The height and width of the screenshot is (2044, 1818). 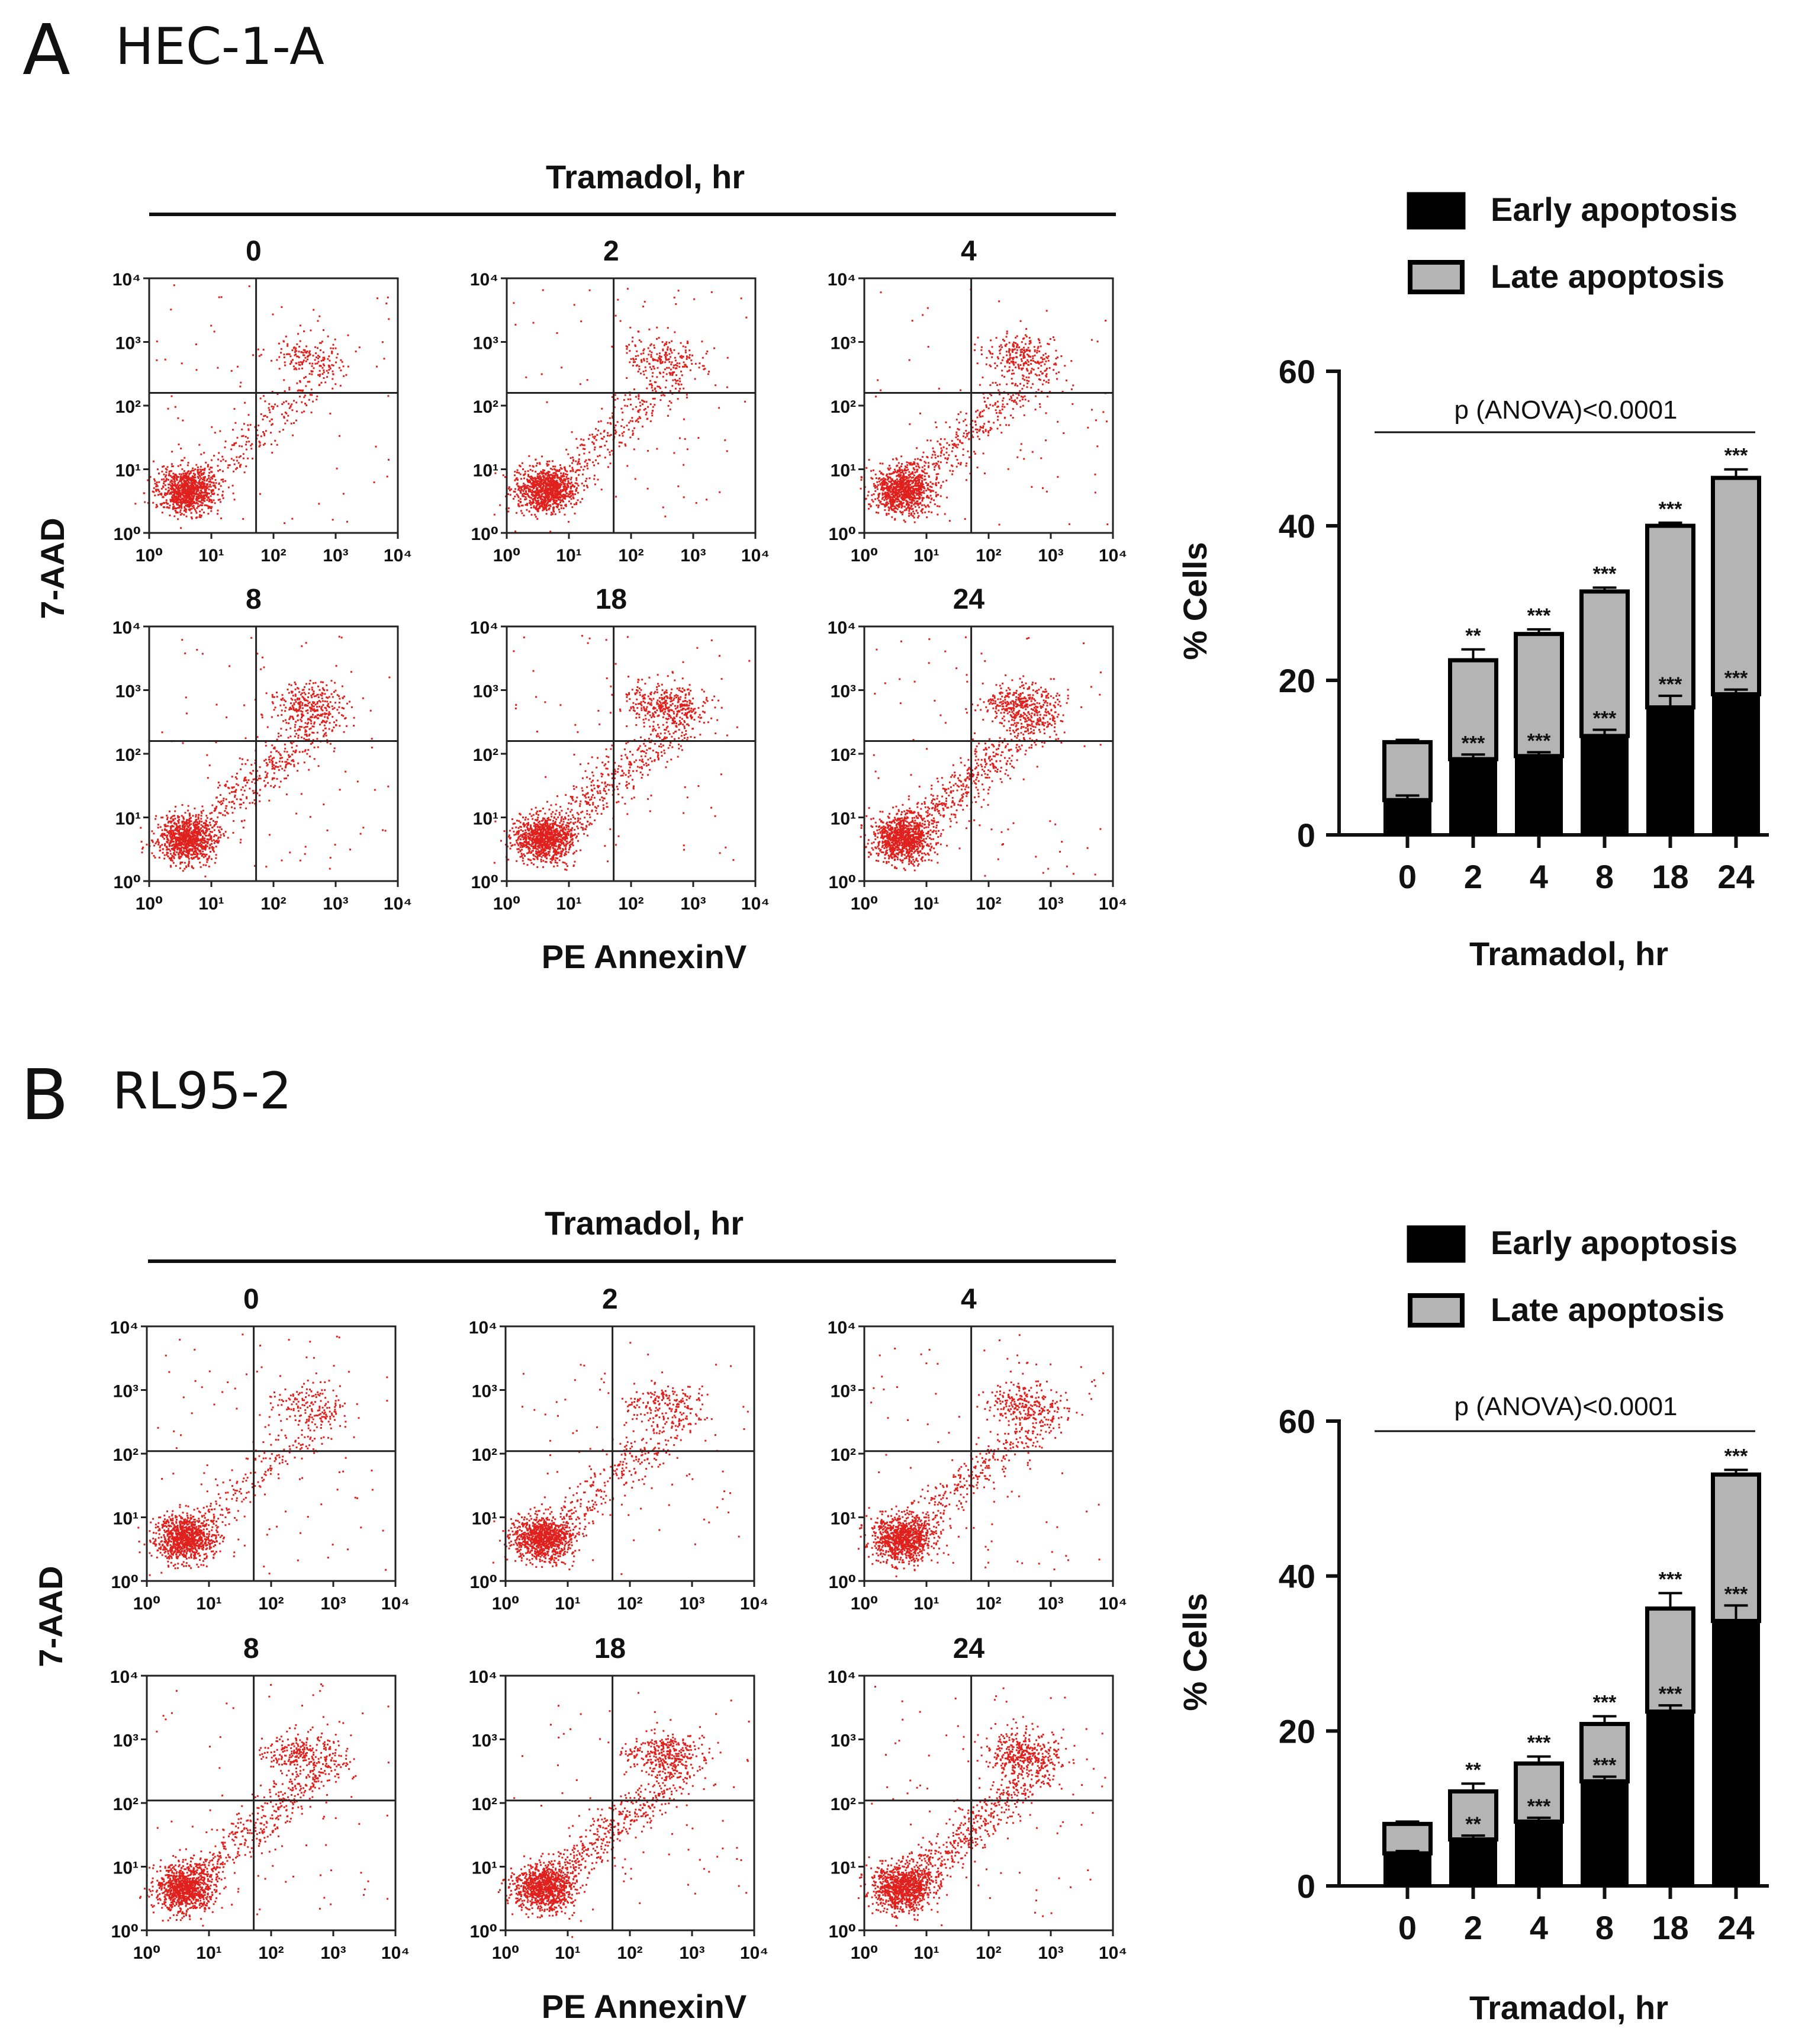 What do you see at coordinates (1565, 1406) in the screenshot?
I see `anova-annotation: p (ANOVA)<0.0001` at bounding box center [1565, 1406].